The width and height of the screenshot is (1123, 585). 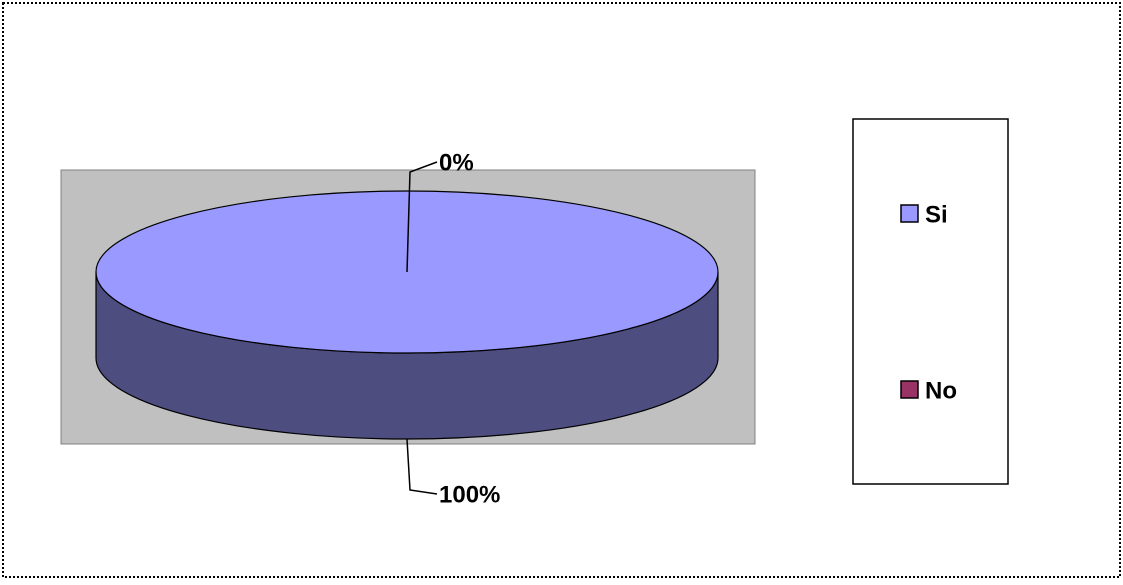 What do you see at coordinates (941, 390) in the screenshot?
I see `legend-label: No` at bounding box center [941, 390].